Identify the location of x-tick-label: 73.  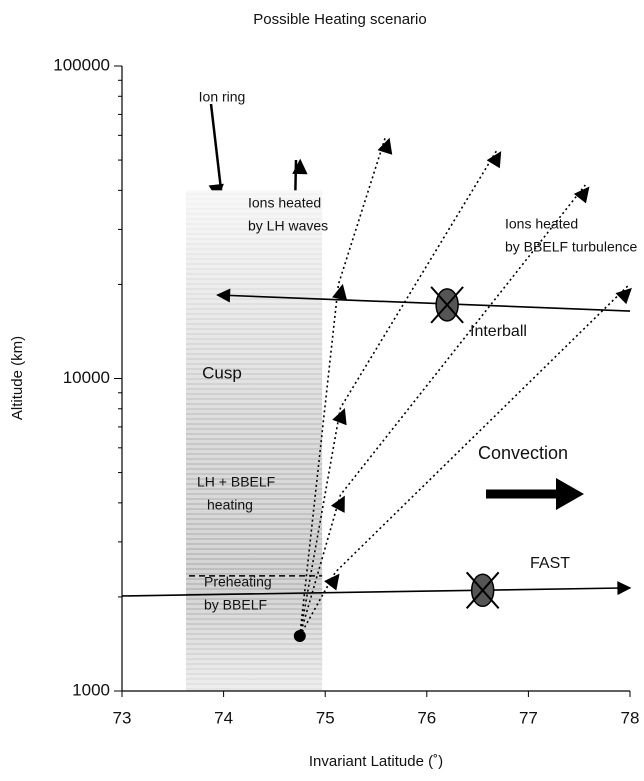
(122, 717).